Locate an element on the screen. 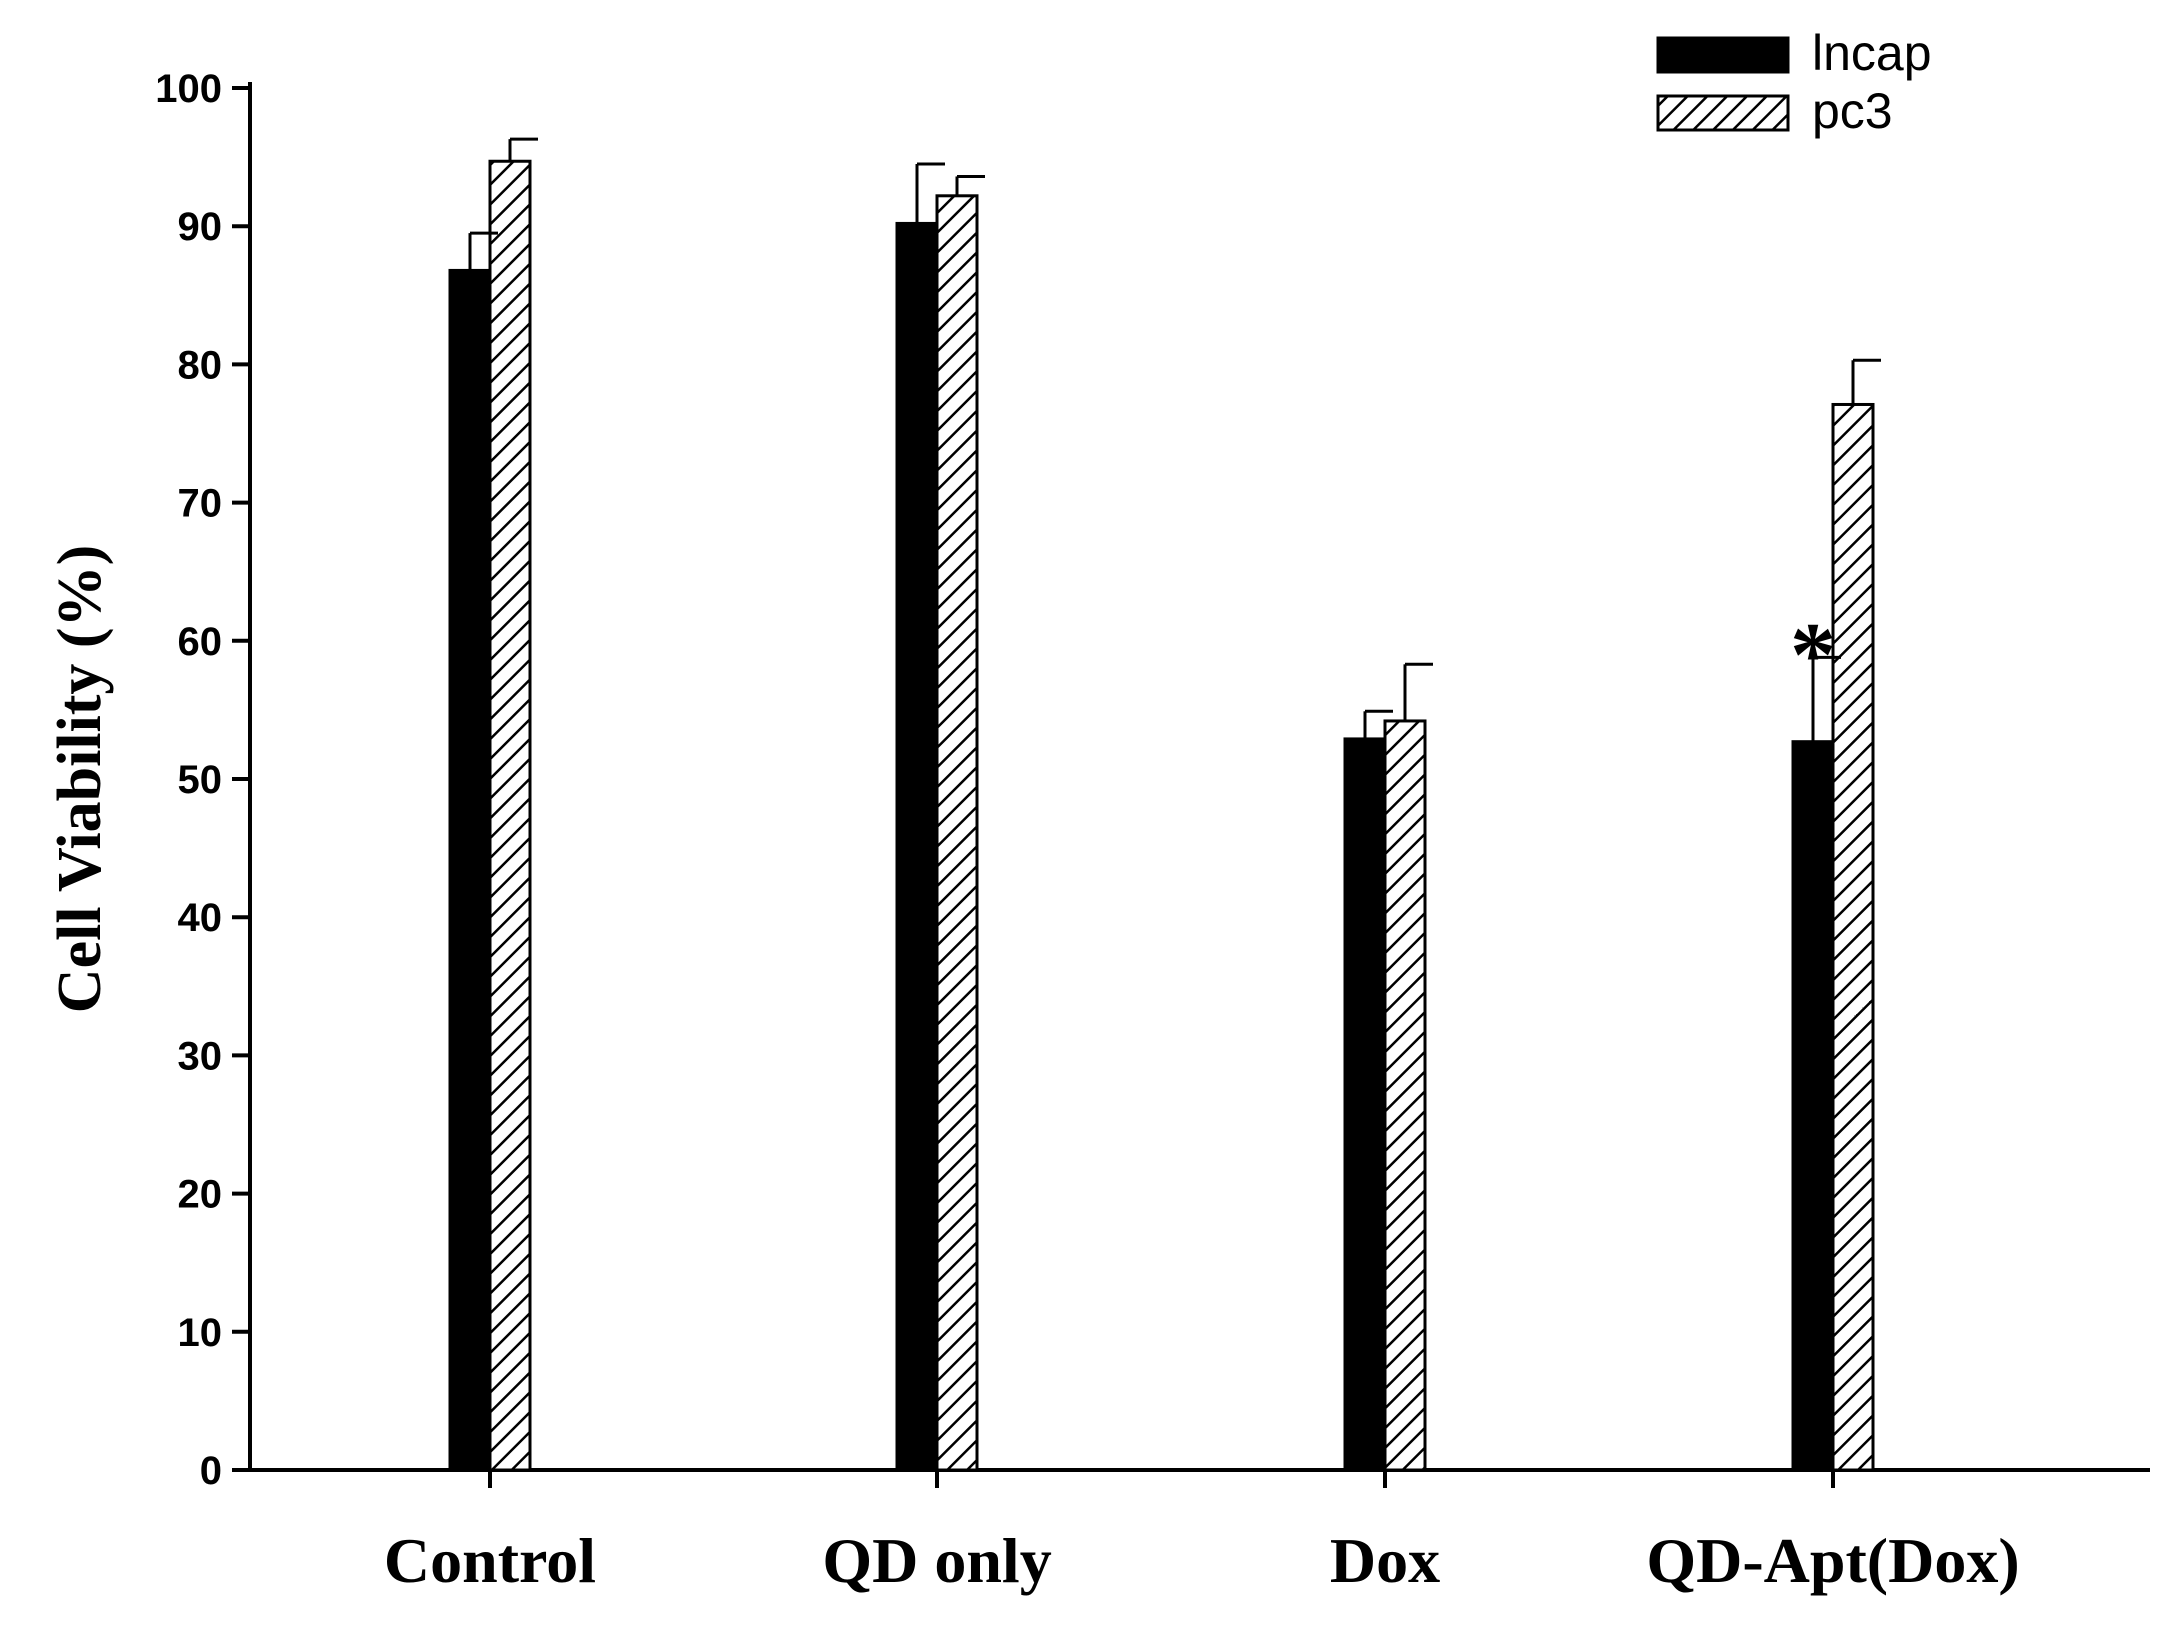 The image size is (2182, 1631). legend-swatch-pc3 is located at coordinates (1723, 113).